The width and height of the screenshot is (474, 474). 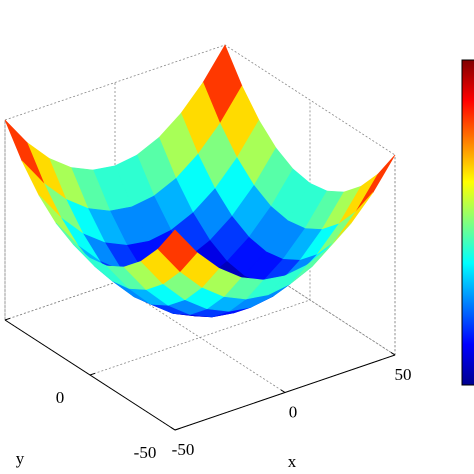 I want to click on colorbar, so click(x=467, y=222).